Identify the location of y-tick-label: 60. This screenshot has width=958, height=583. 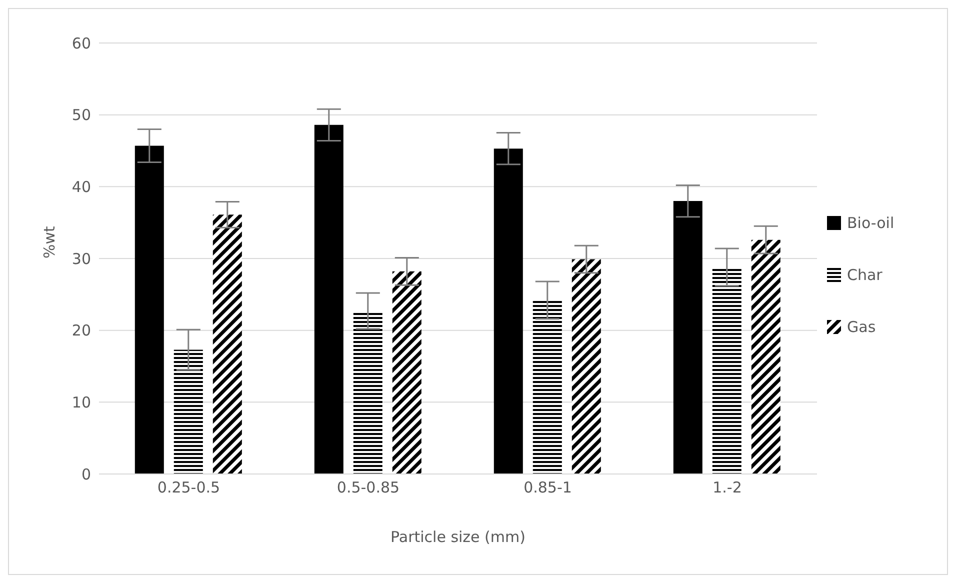
(81, 43).